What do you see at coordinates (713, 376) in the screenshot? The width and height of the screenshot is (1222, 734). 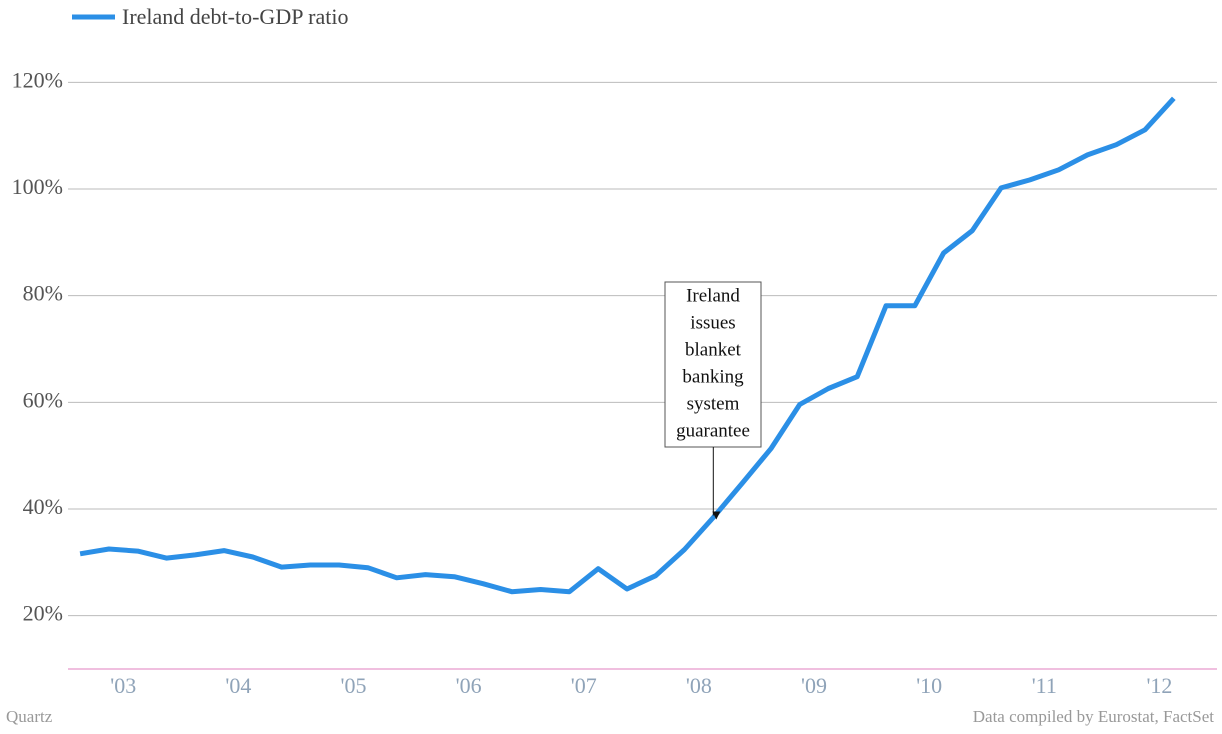 I see `annotation-text: banking` at bounding box center [713, 376].